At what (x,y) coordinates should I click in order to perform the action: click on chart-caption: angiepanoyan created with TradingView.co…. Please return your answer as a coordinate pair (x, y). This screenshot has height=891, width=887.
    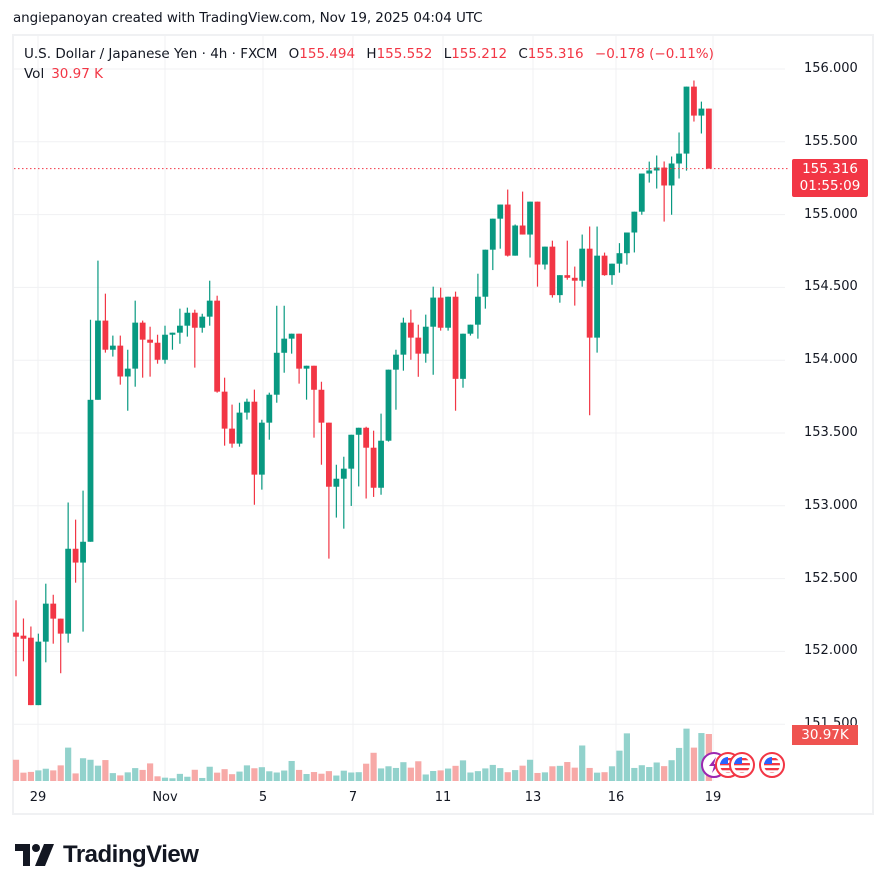
    Looking at the image, I should click on (248, 18).